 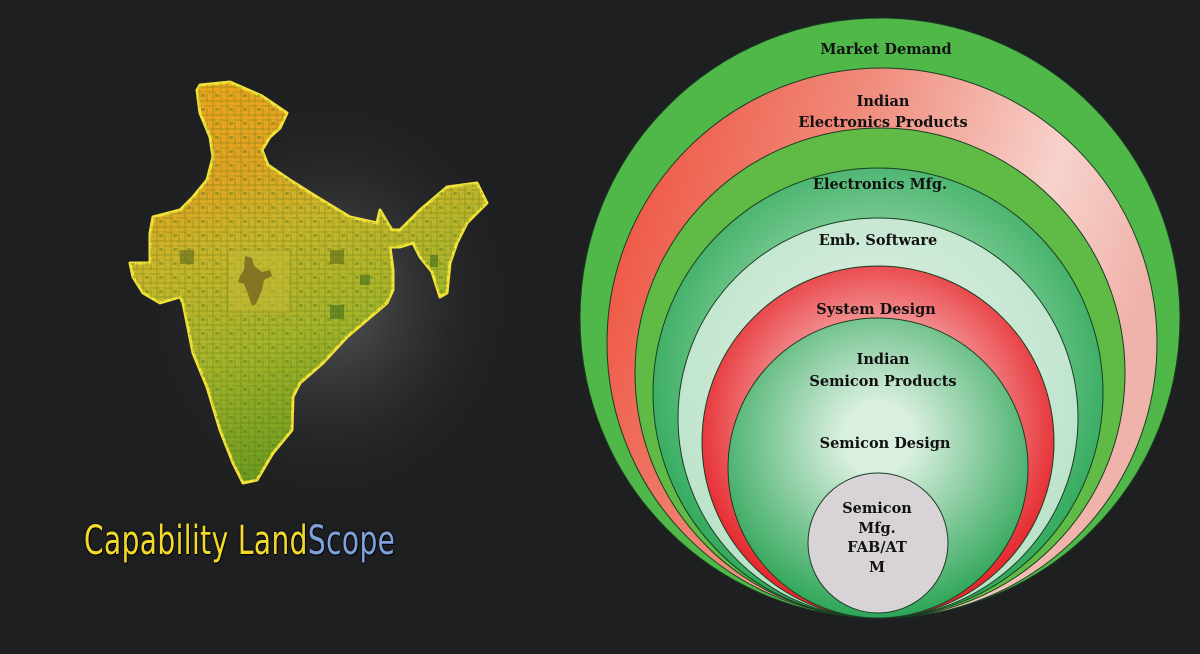 What do you see at coordinates (877, 567) in the screenshot?
I see `label-semicon-mfg-line4: M` at bounding box center [877, 567].